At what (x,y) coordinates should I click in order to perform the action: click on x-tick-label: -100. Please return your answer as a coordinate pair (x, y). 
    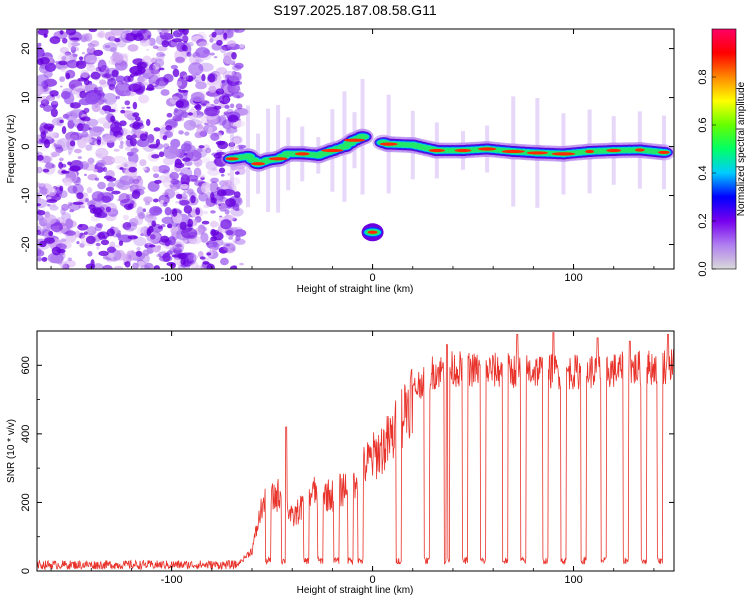
    Looking at the image, I should click on (172, 278).